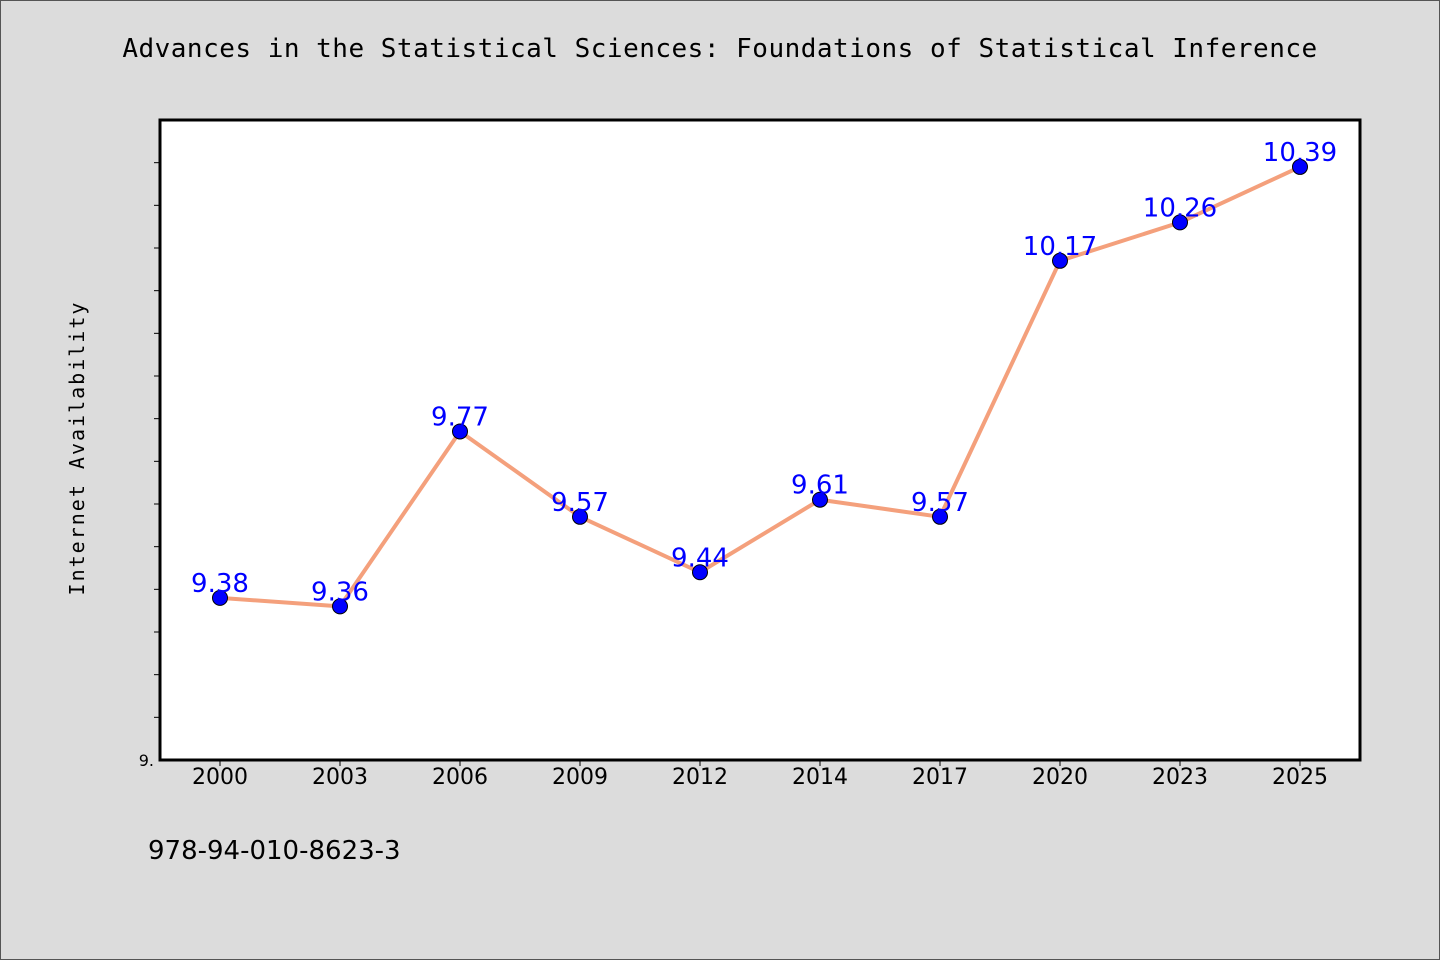 This screenshot has width=1440, height=960. I want to click on x-tick-label: 2009, so click(580, 777).